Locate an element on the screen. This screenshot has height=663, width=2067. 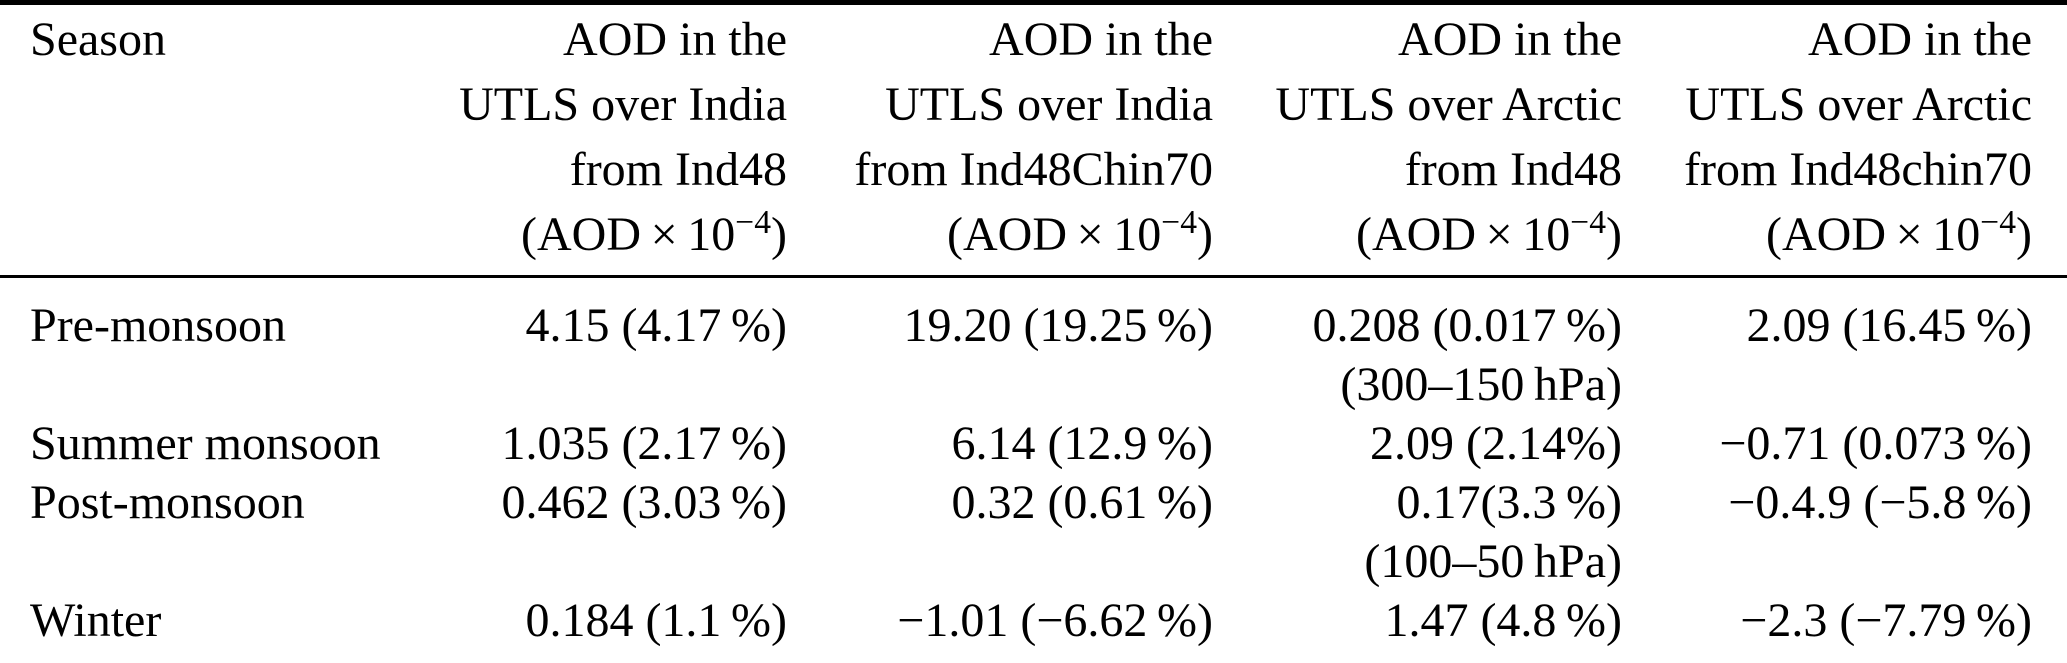
cell-value: 2.09 (16.45 %) is located at coordinates (1889, 325).